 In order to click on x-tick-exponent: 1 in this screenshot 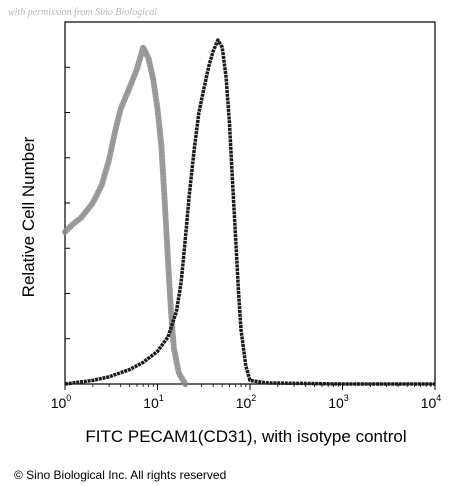, I will do `click(161, 398)`.